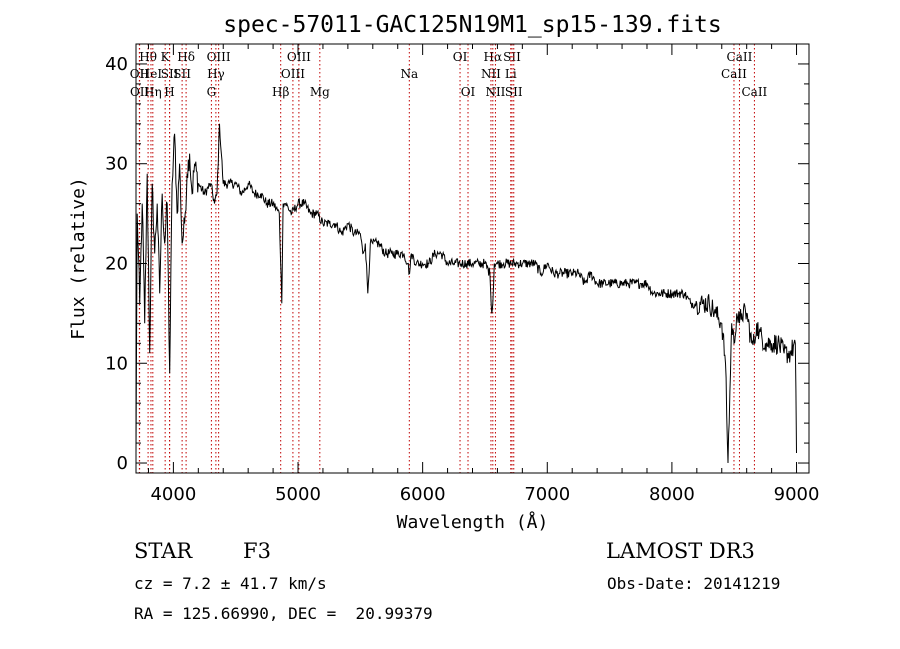 The image size is (900, 649). What do you see at coordinates (116, 363) in the screenshot?
I see `y-tick-label: 10` at bounding box center [116, 363].